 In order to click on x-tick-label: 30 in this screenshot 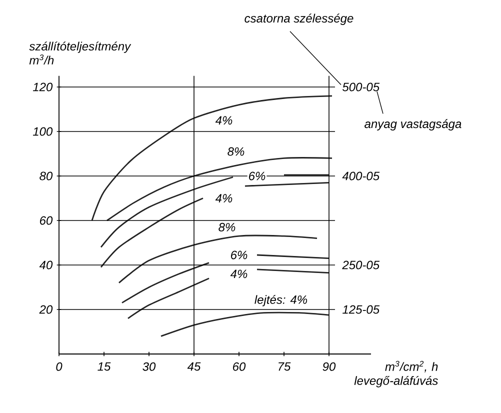, I will do `click(149, 366)`.